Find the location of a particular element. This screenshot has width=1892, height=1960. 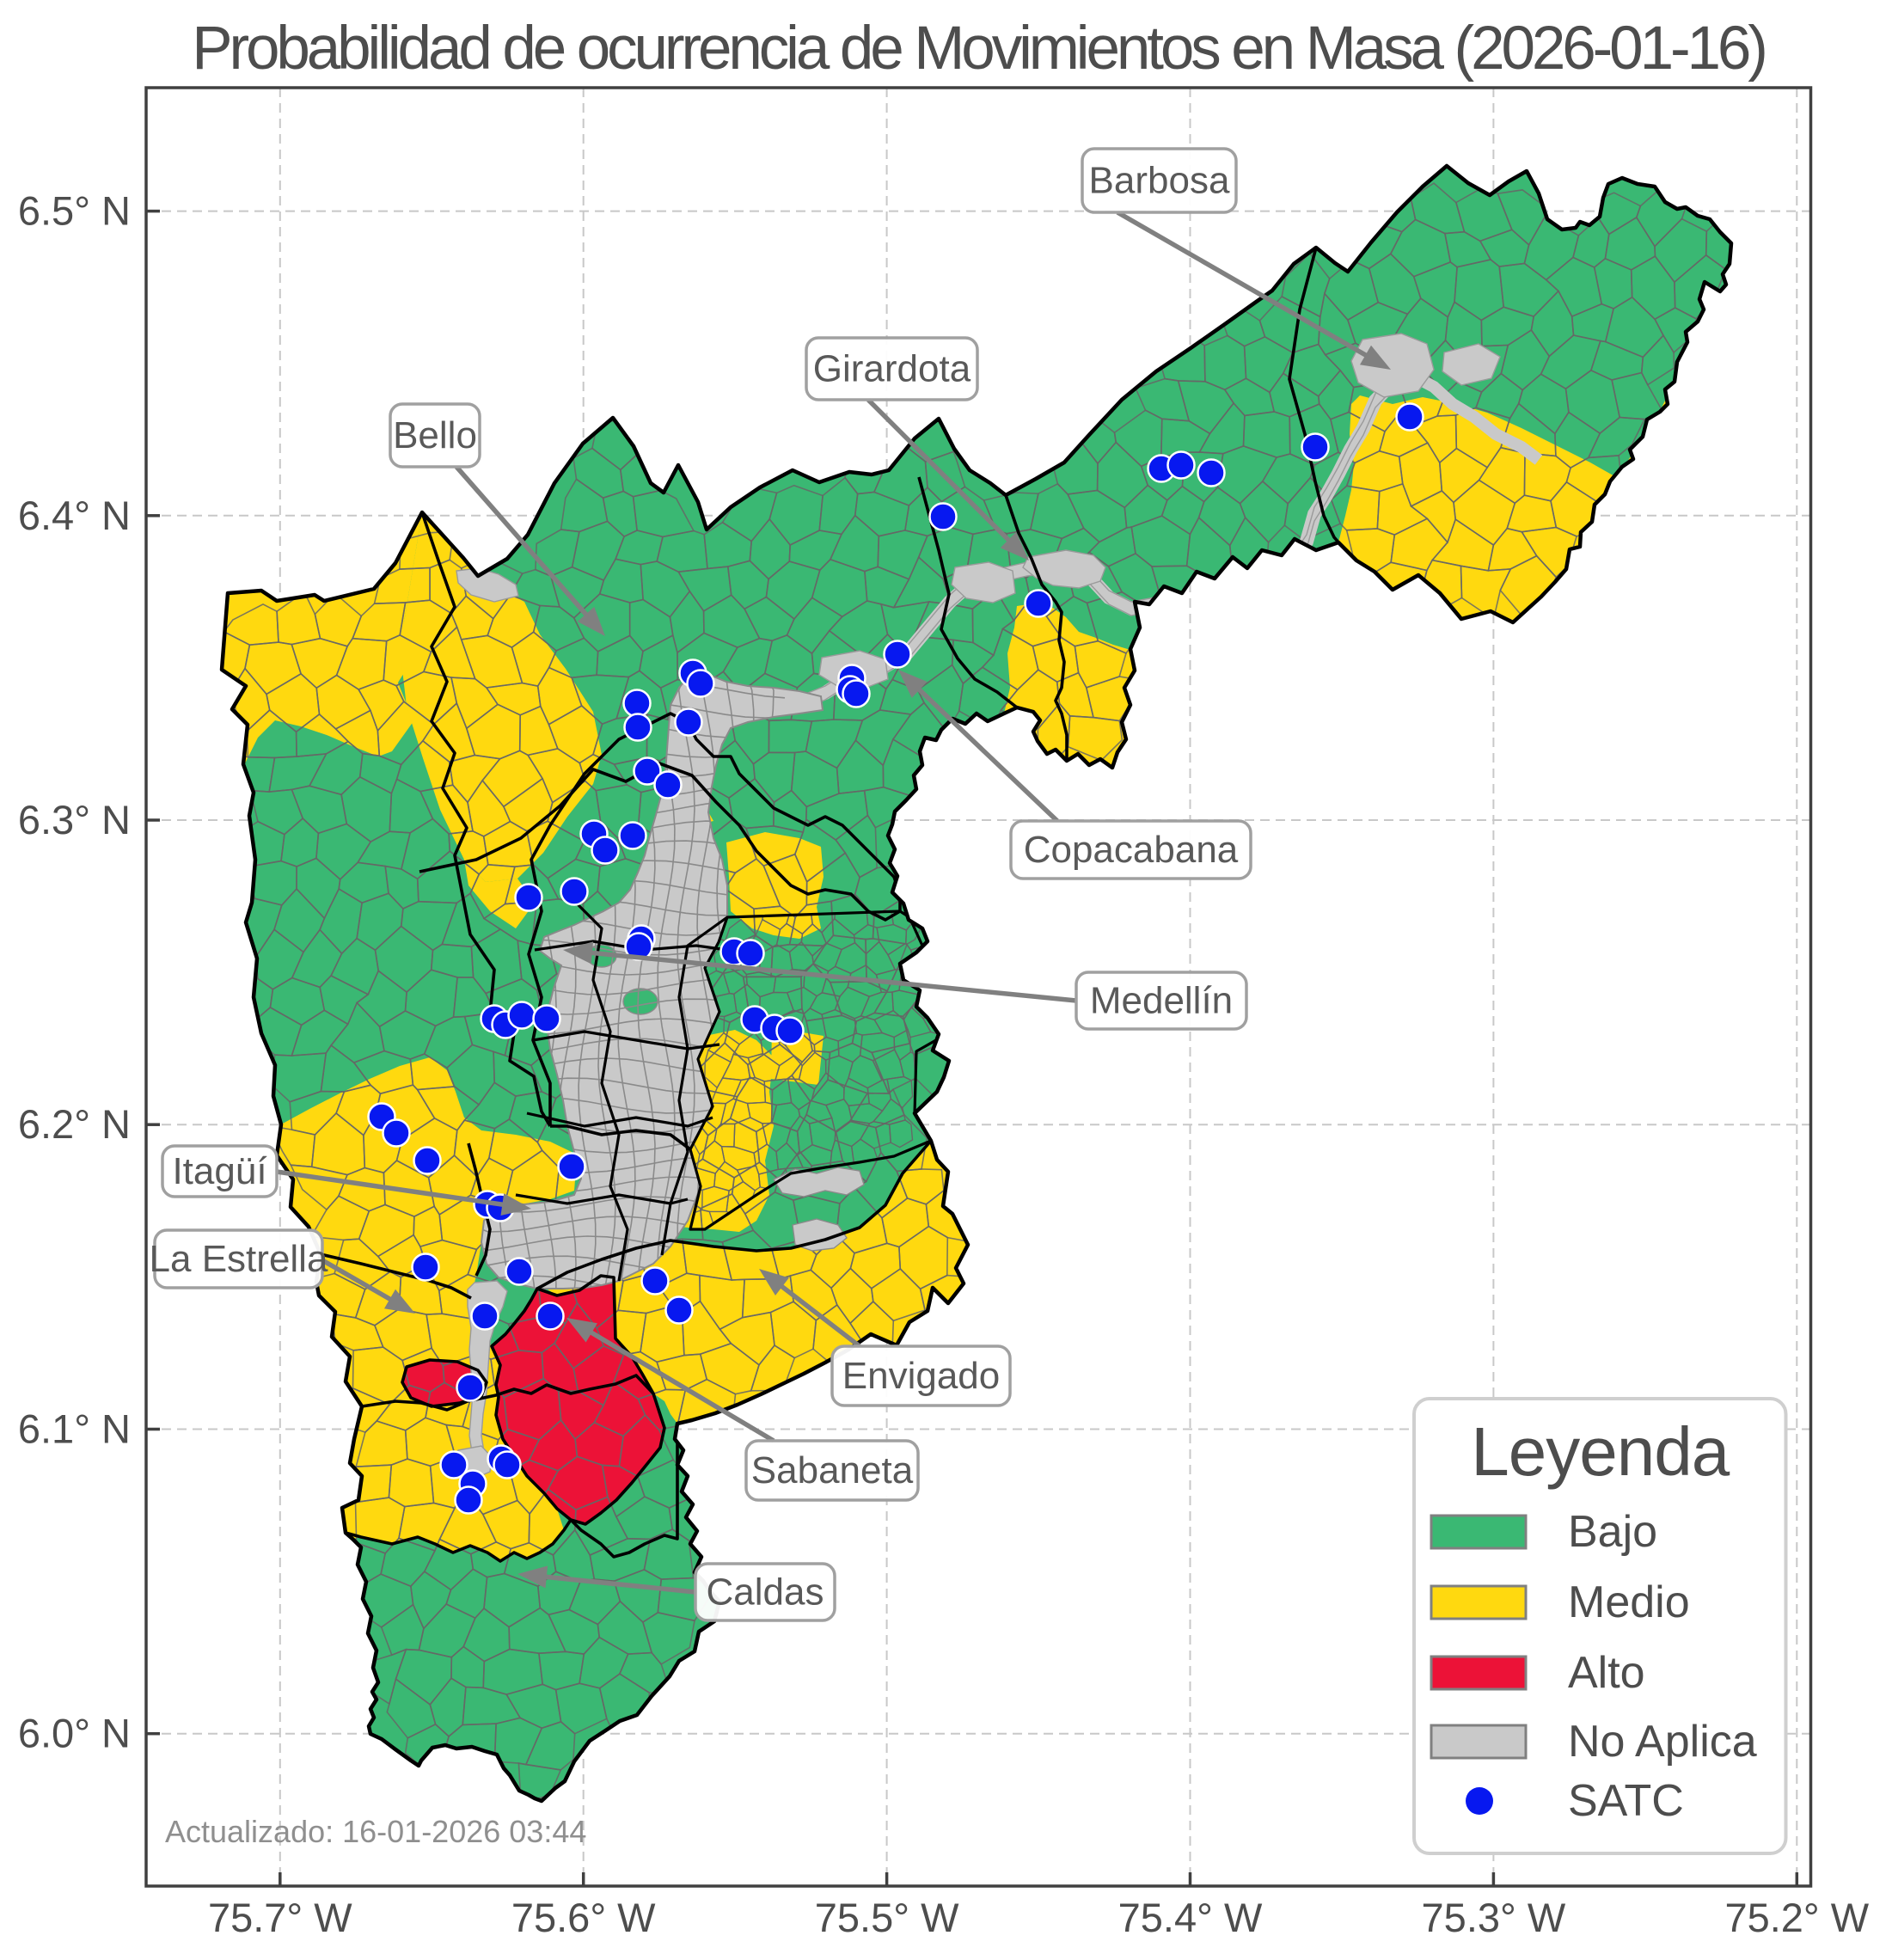

svg-text: Caldas is located at coordinates (765, 1592).